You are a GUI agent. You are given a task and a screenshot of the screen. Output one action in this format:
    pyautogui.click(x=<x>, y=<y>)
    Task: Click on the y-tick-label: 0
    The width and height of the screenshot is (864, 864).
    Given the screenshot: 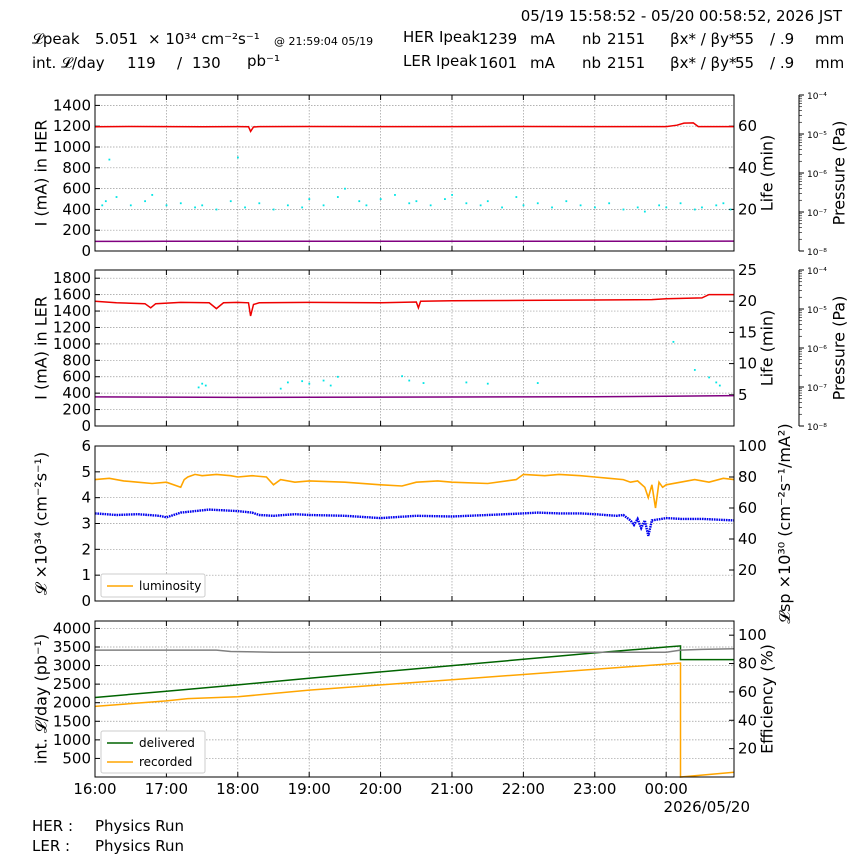 What is the action you would take?
    pyautogui.click(x=86, y=601)
    